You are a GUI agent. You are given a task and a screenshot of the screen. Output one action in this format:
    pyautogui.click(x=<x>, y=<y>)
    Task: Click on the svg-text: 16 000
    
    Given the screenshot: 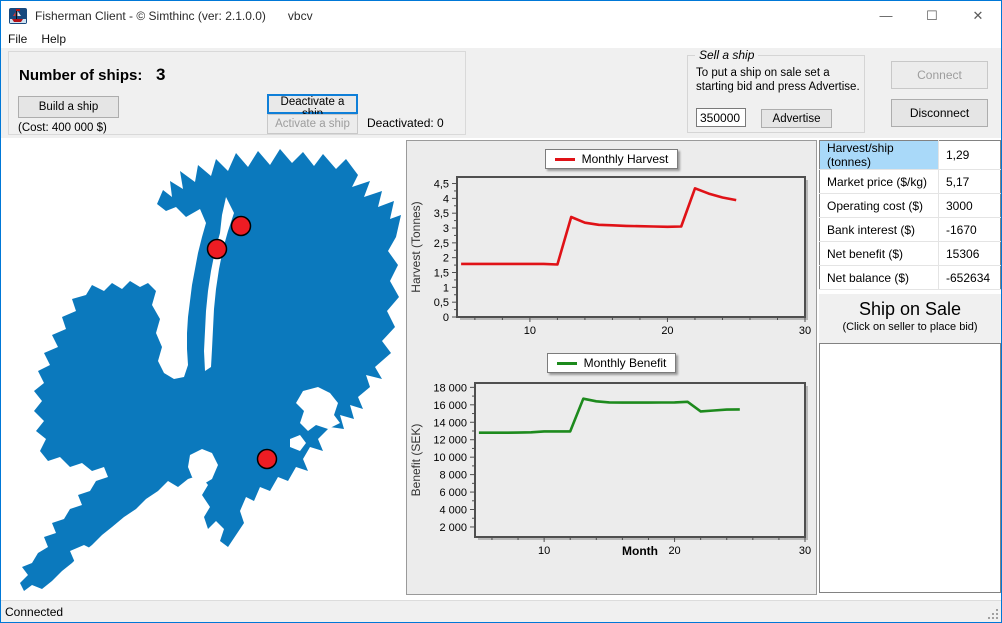 What is the action you would take?
    pyautogui.click(x=450, y=406)
    